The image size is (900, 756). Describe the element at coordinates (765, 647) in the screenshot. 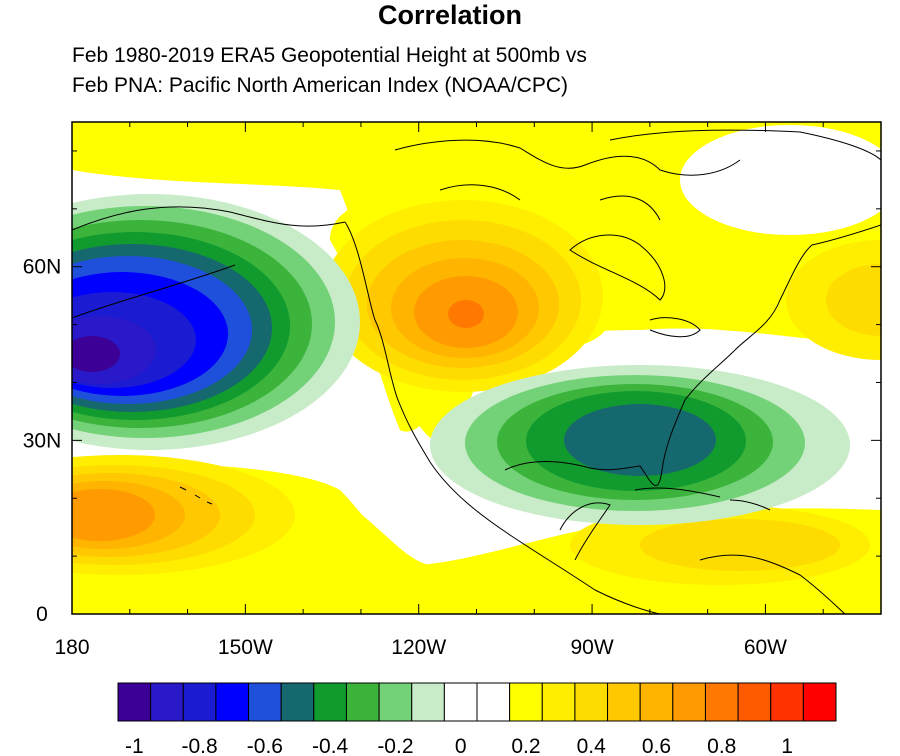

I see `lon-tick-label: 60W` at that location.